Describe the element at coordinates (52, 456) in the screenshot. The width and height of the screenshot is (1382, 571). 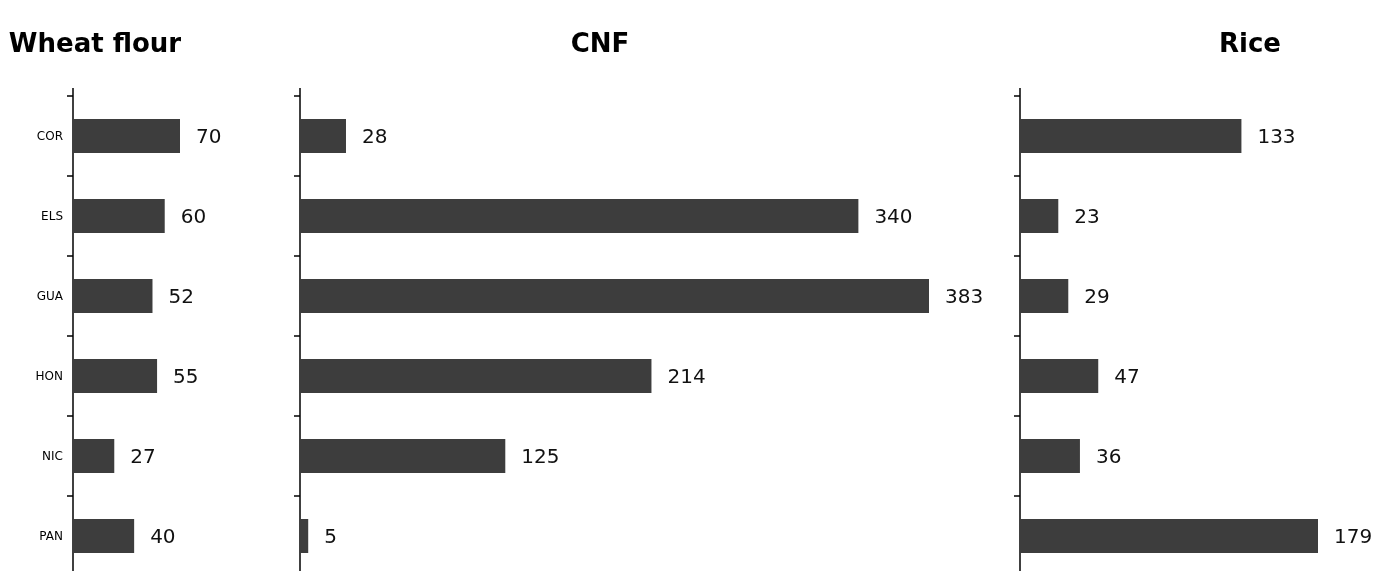
I see `y-tick-label: NIC` at that location.